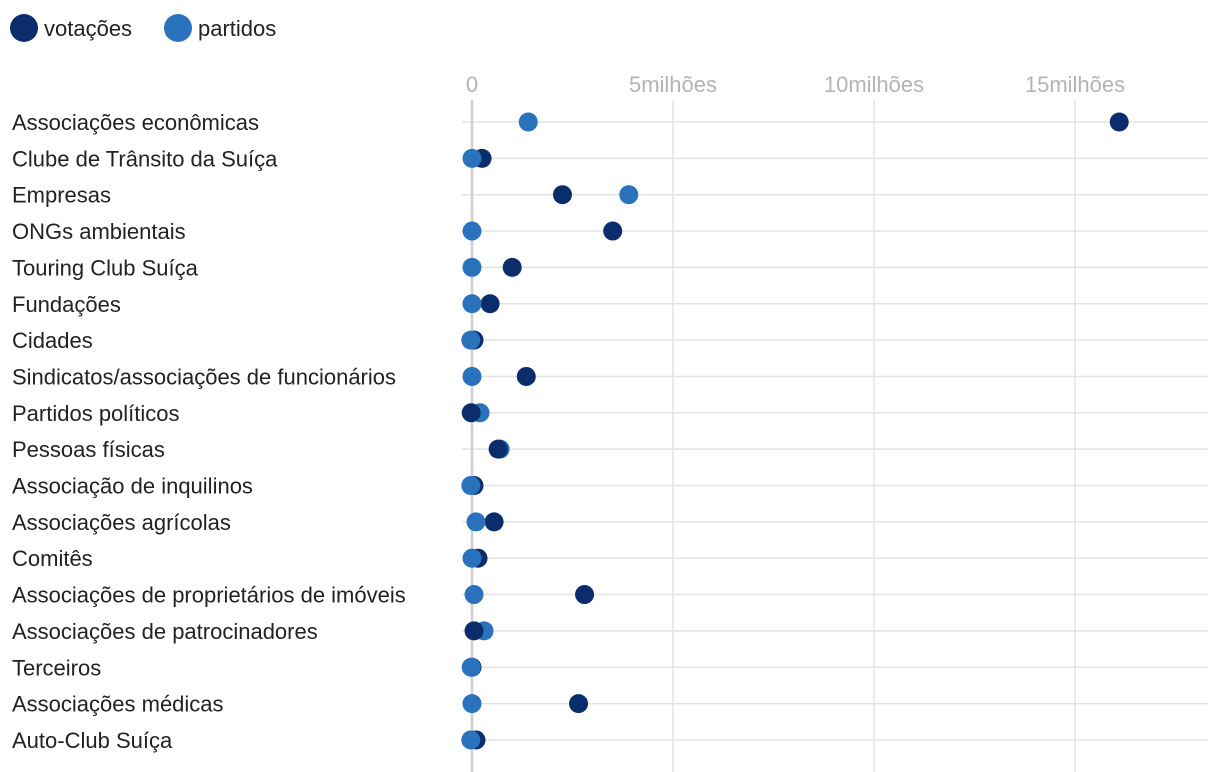 The height and width of the screenshot is (772, 1220). What do you see at coordinates (99, 231) in the screenshot?
I see `category-label: ONGs ambientais` at bounding box center [99, 231].